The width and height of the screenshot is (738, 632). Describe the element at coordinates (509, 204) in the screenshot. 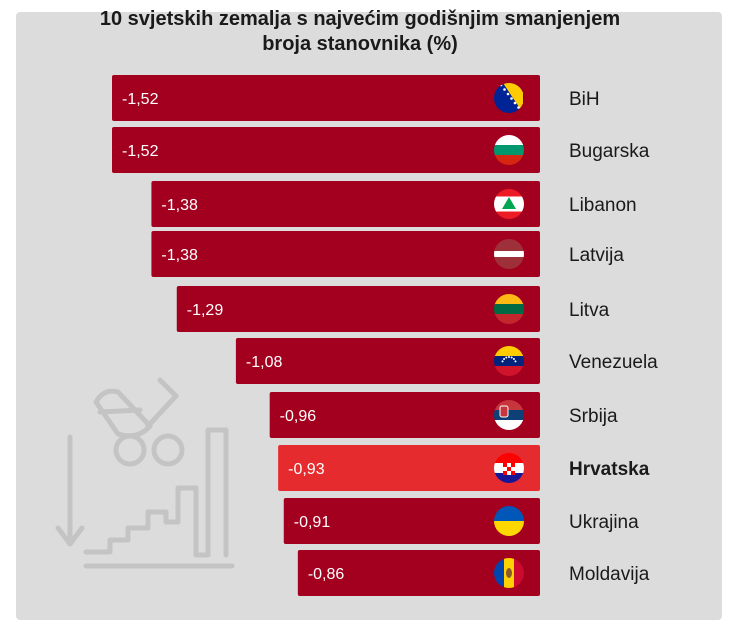

I see `lebanon-flag-icon` at that location.